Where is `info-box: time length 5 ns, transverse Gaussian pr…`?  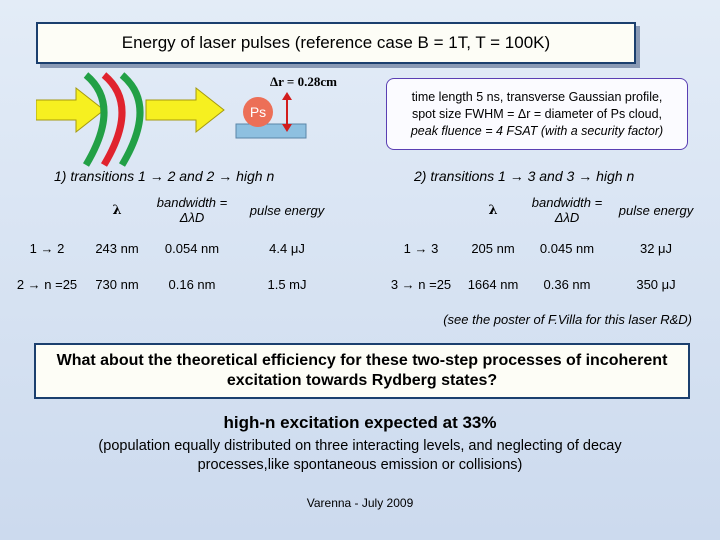
info-box: time length 5 ns, transverse Gaussian pr… is located at coordinates (537, 114).